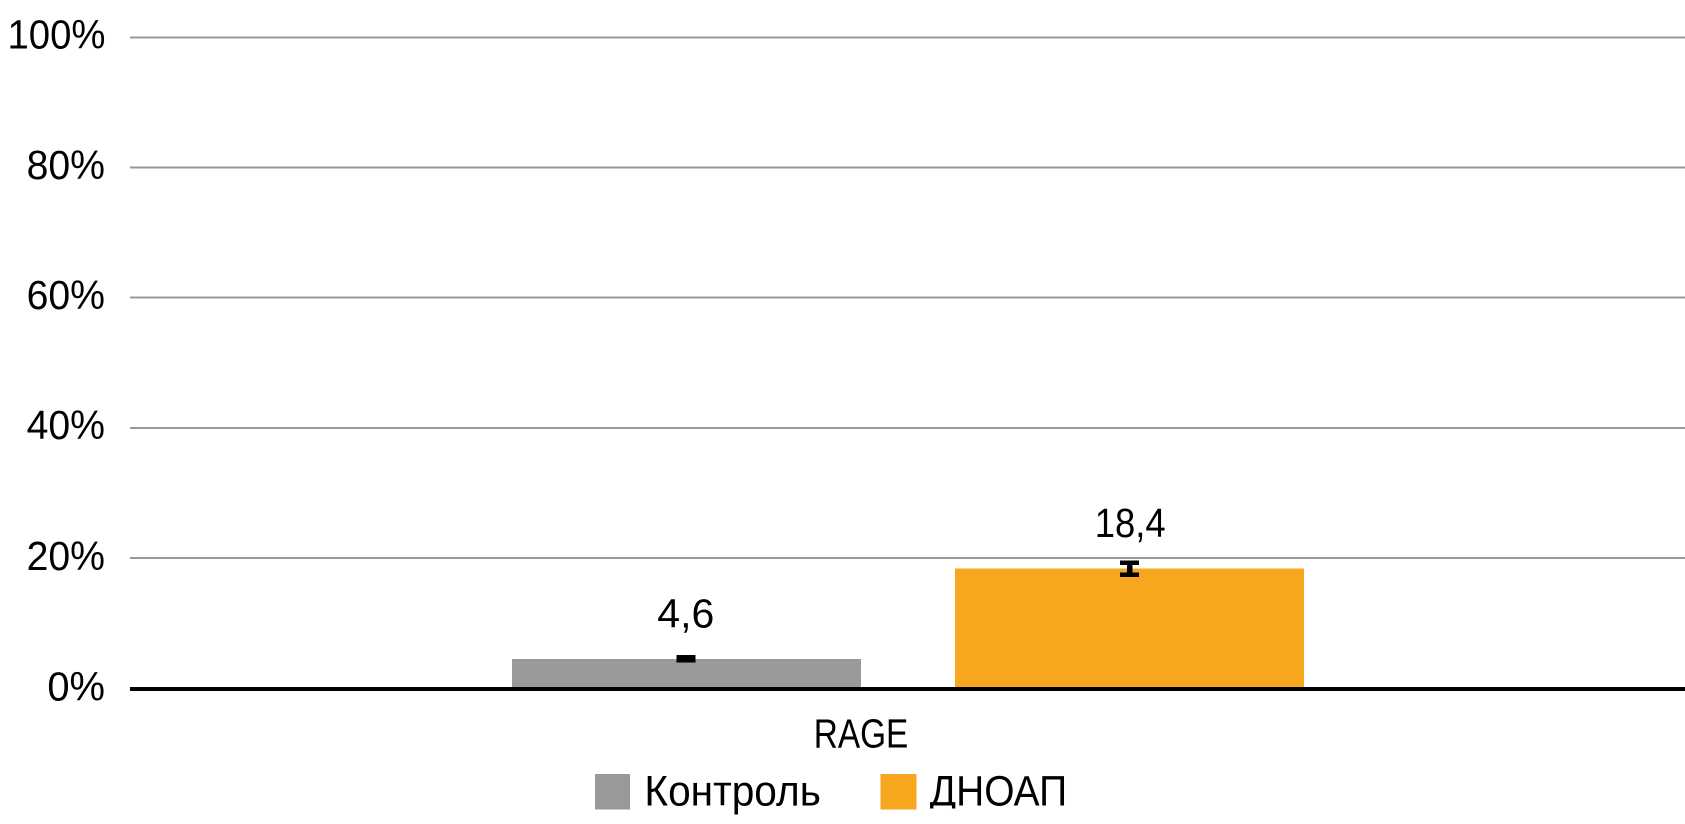 Image resolution: width=1685 pixels, height=824 pixels. Describe the element at coordinates (1130, 523) in the screenshot. I see `svg-text: 18,4` at that location.